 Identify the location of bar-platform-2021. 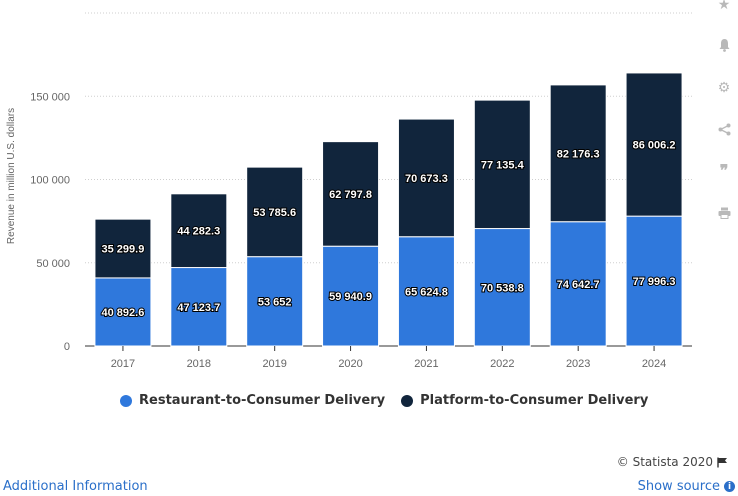
(426, 178).